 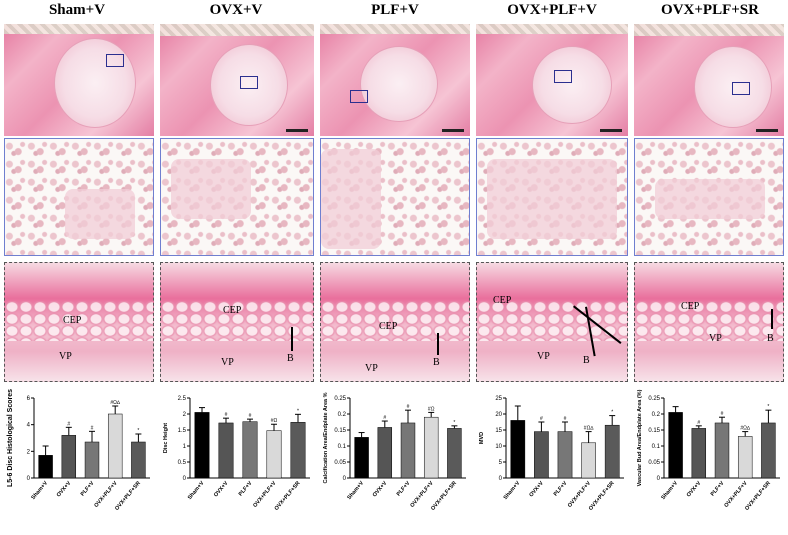 What do you see at coordinates (498, 415) in the screenshot?
I see `y-tick-label: 20` at bounding box center [498, 415].